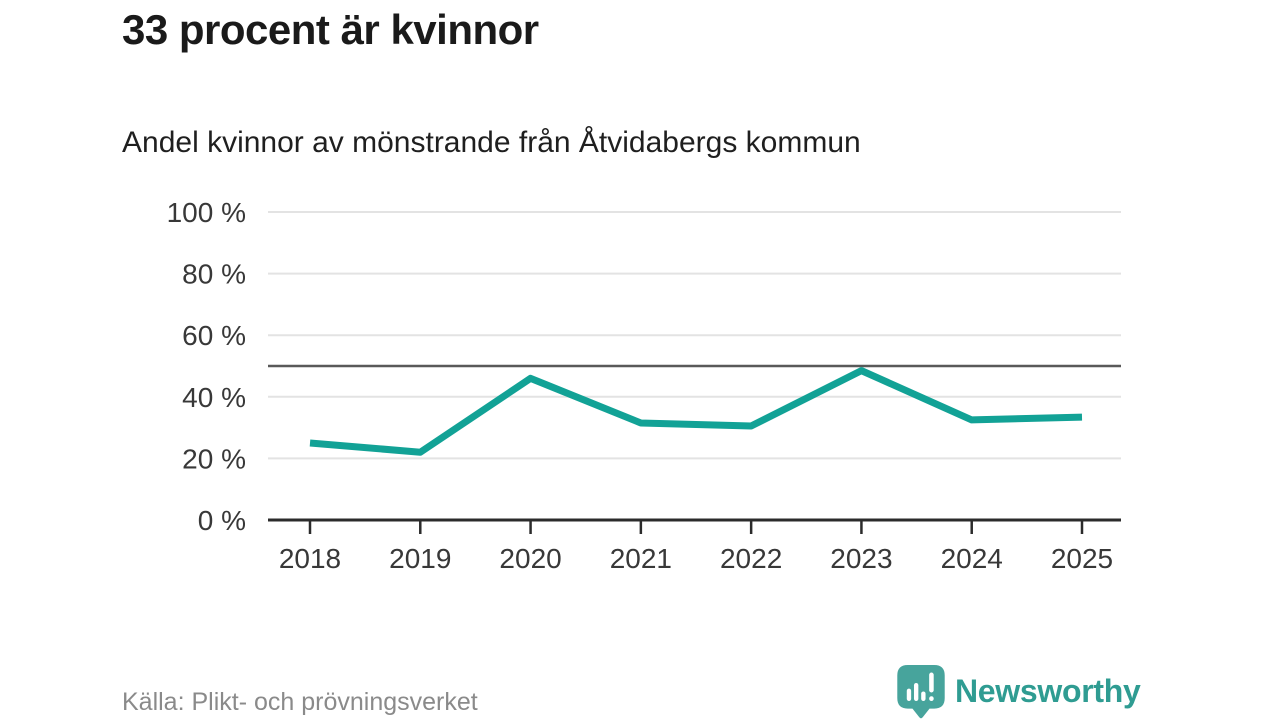  What do you see at coordinates (751, 558) in the screenshot?
I see `x-tick-label: 2022` at bounding box center [751, 558].